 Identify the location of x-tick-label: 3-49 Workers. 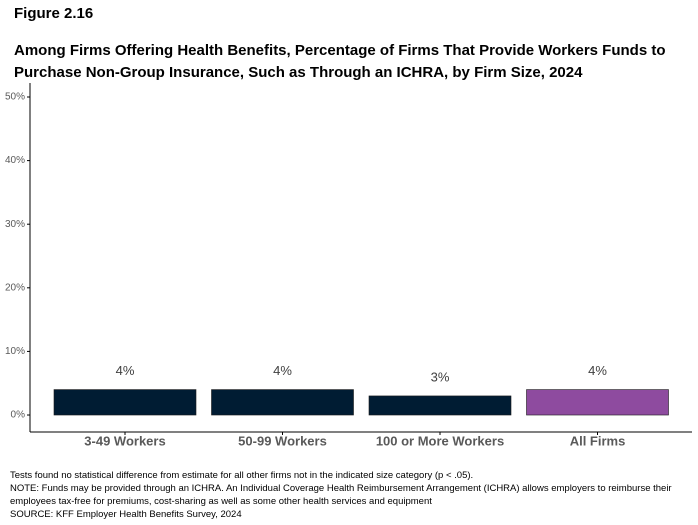
(124, 440).